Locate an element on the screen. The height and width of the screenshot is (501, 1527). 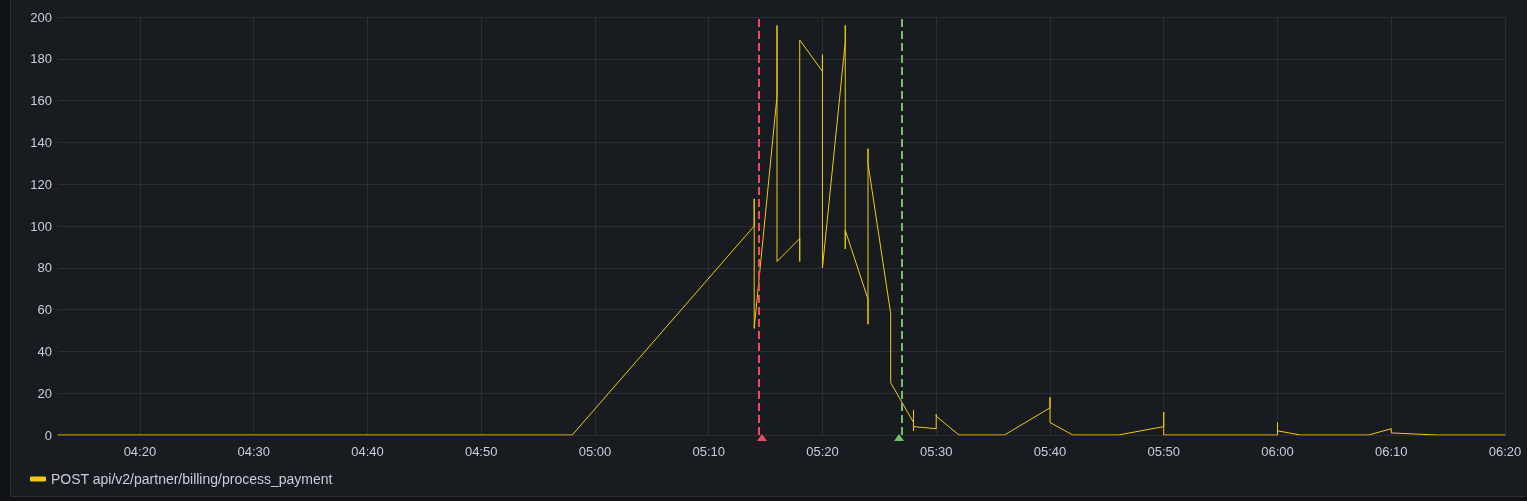
x-tick-label: 05:20 is located at coordinates (822, 451).